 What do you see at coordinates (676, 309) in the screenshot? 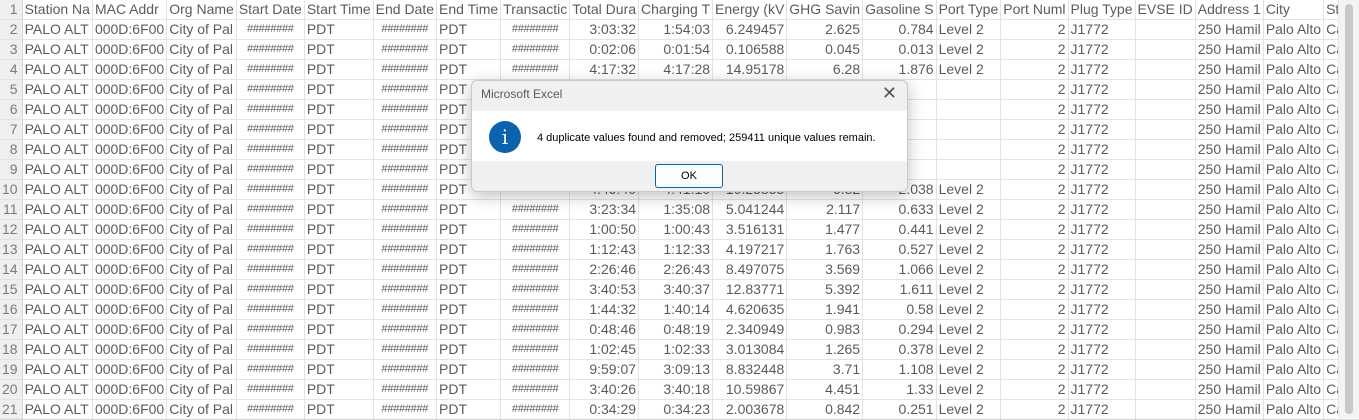
I see `table-cell: 1:40:14` at bounding box center [676, 309].